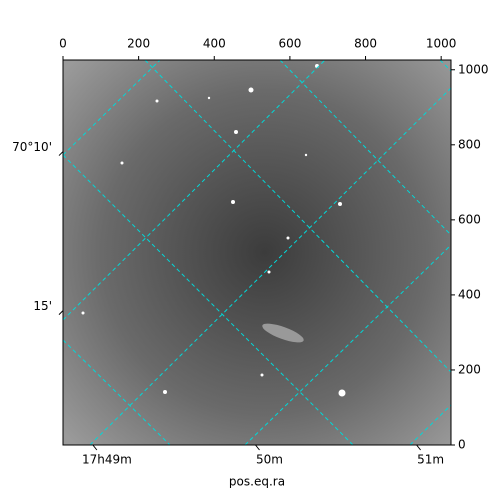 This screenshot has height=504, width=500. I want to click on dec-tick-label: 15', so click(42, 306).